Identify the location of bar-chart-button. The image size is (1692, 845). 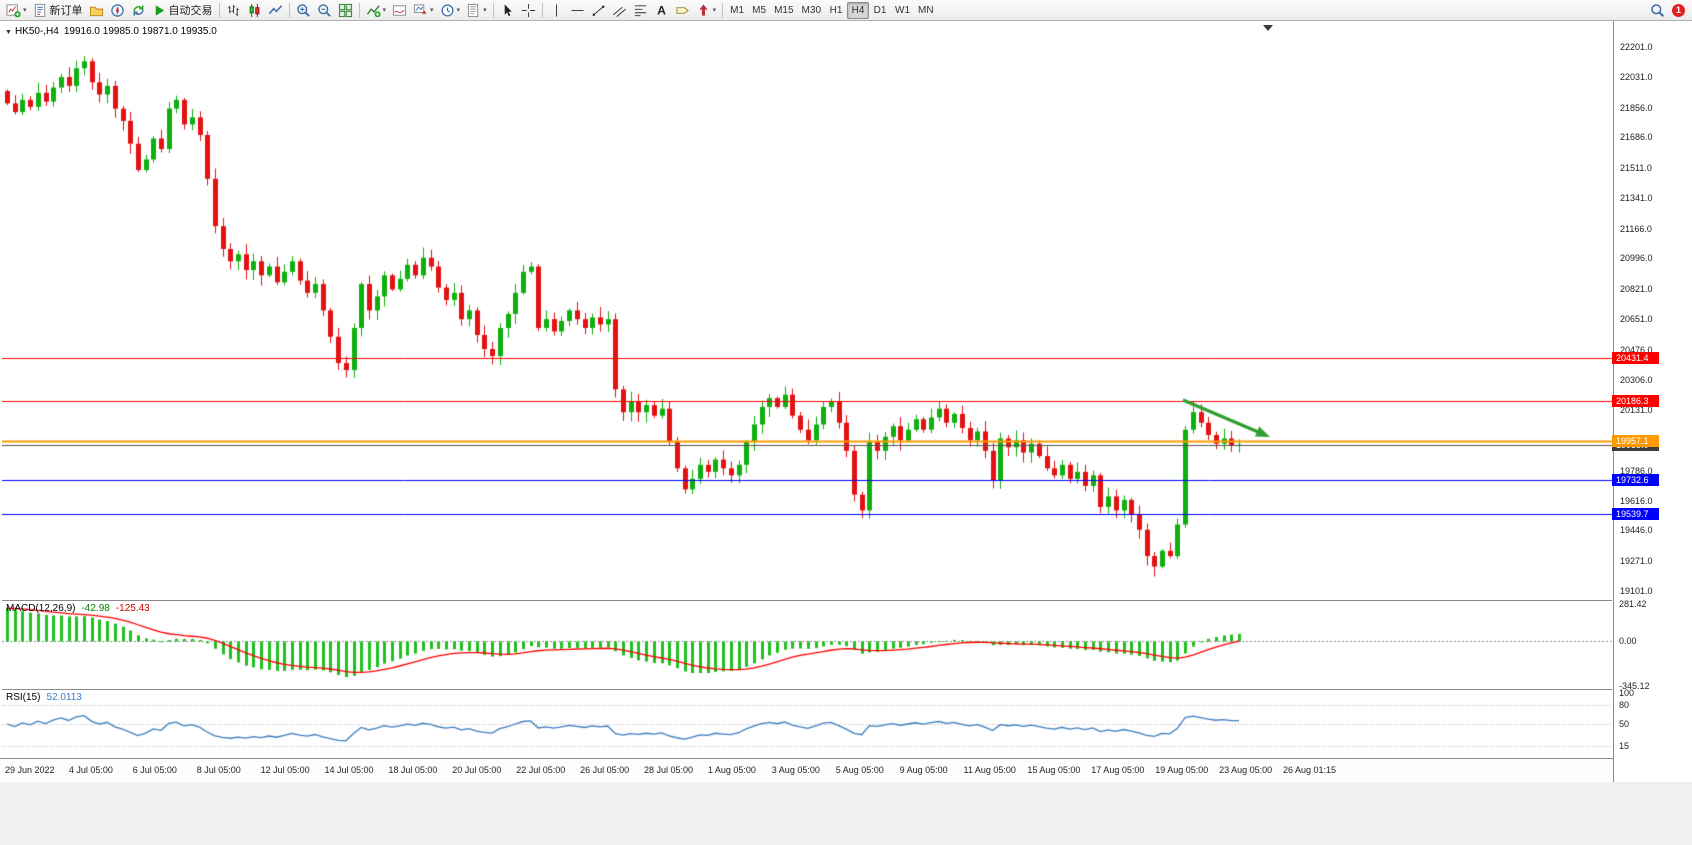
(233, 10).